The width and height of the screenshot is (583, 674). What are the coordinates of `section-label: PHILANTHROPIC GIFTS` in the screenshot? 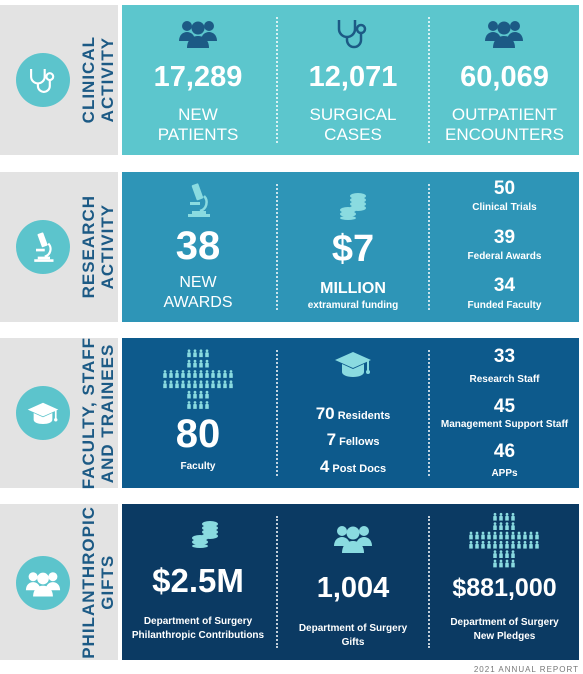 It's located at (98, 582).